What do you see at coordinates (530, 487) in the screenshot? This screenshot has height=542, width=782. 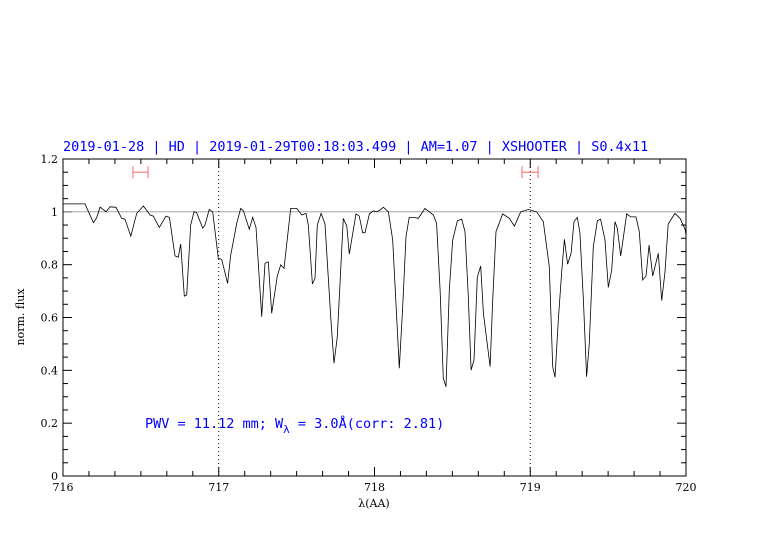 I see `x-tick-label: 719` at bounding box center [530, 487].